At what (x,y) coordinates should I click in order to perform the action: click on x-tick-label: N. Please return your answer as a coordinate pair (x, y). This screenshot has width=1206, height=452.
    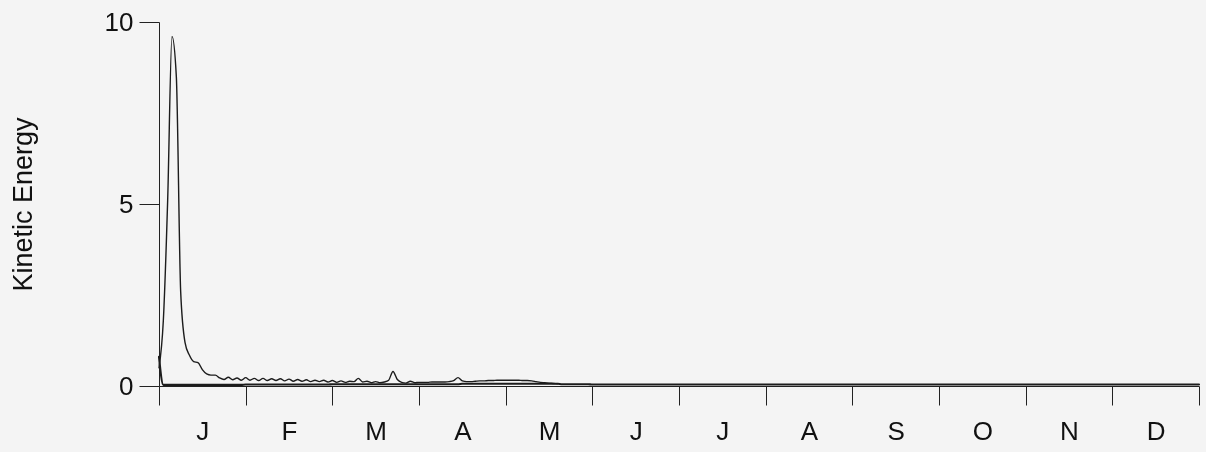
    Looking at the image, I should click on (1069, 430).